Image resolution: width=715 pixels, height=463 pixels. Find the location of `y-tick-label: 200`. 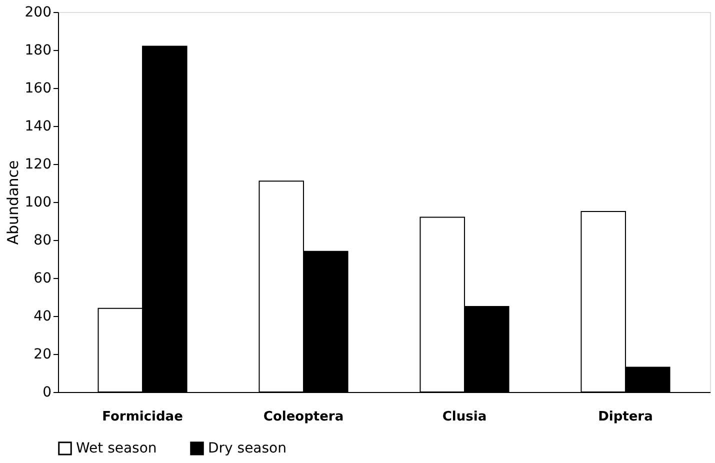

y-tick-label: 200 is located at coordinates (38, 12).